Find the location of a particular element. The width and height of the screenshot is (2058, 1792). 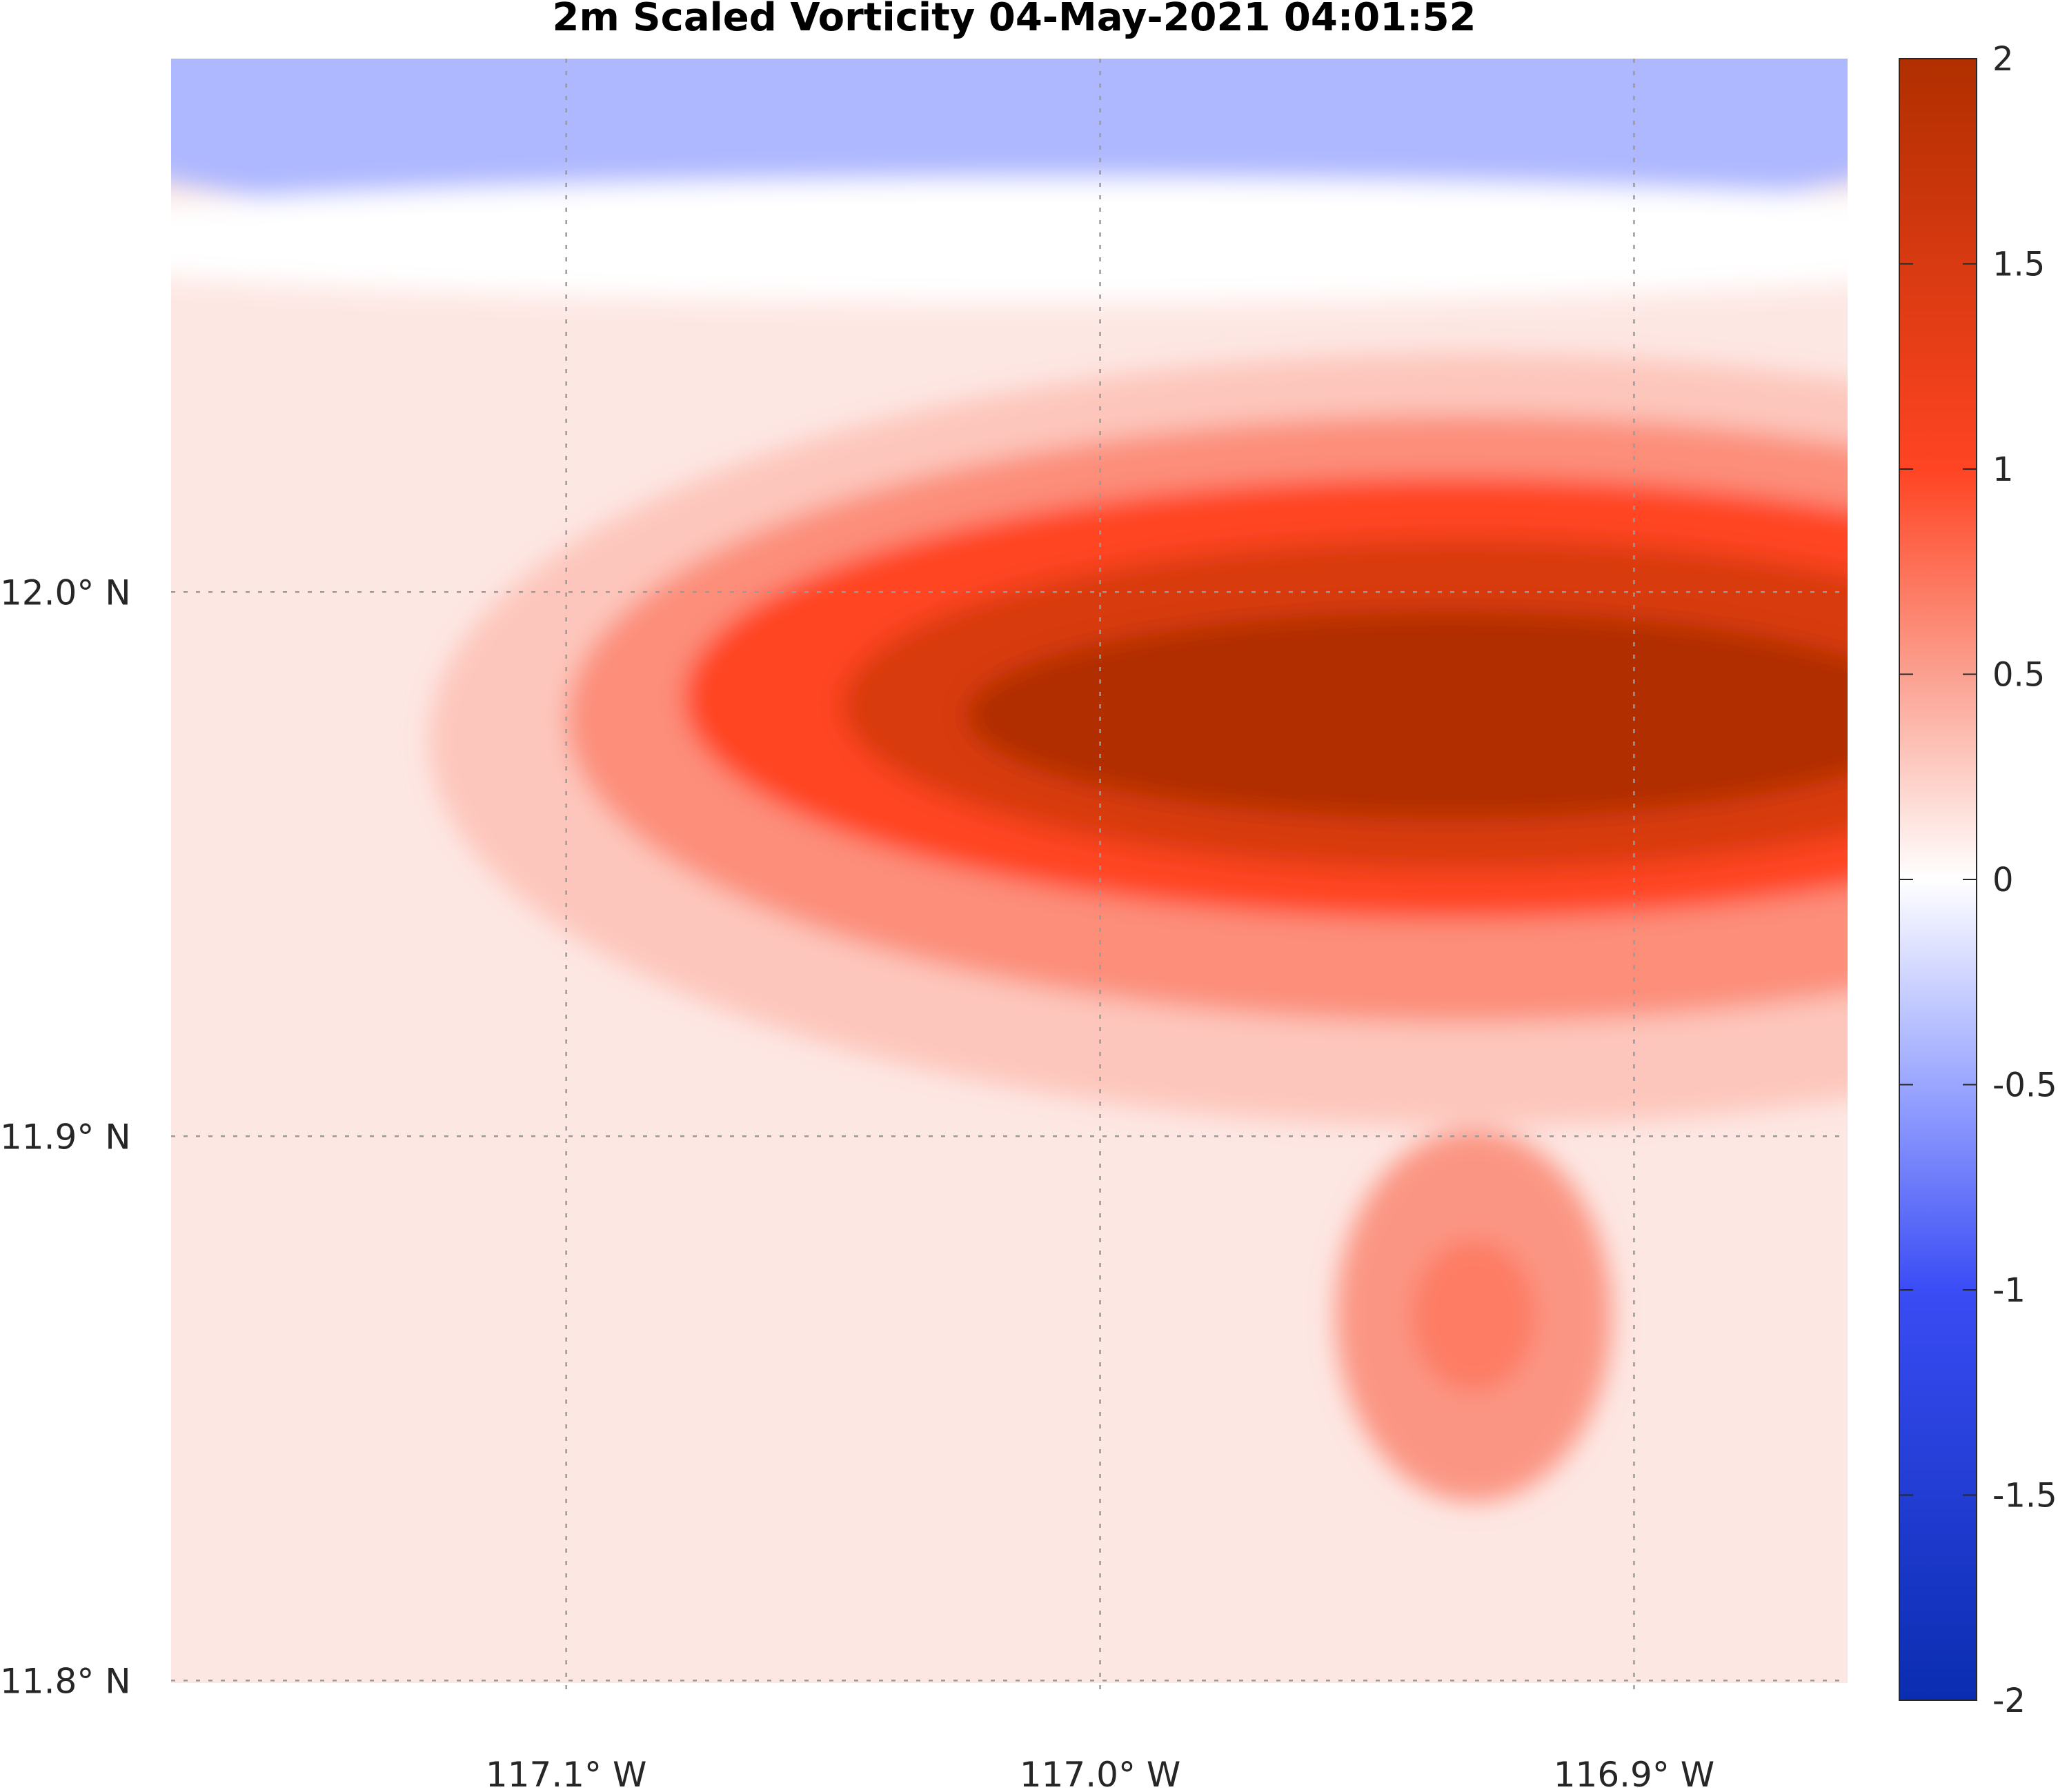

colorbar-tick-label-8: -2 is located at coordinates (2009, 1701).